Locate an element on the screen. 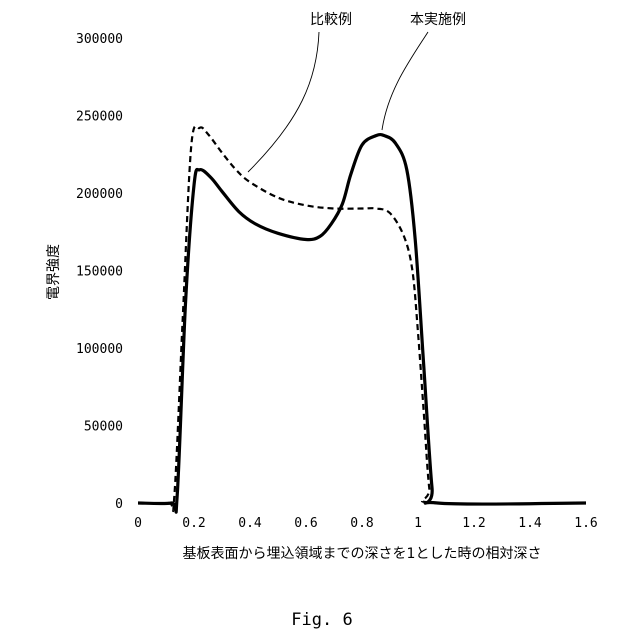 The image size is (640, 640). x-tick-label: 0.2 is located at coordinates (193, 523).